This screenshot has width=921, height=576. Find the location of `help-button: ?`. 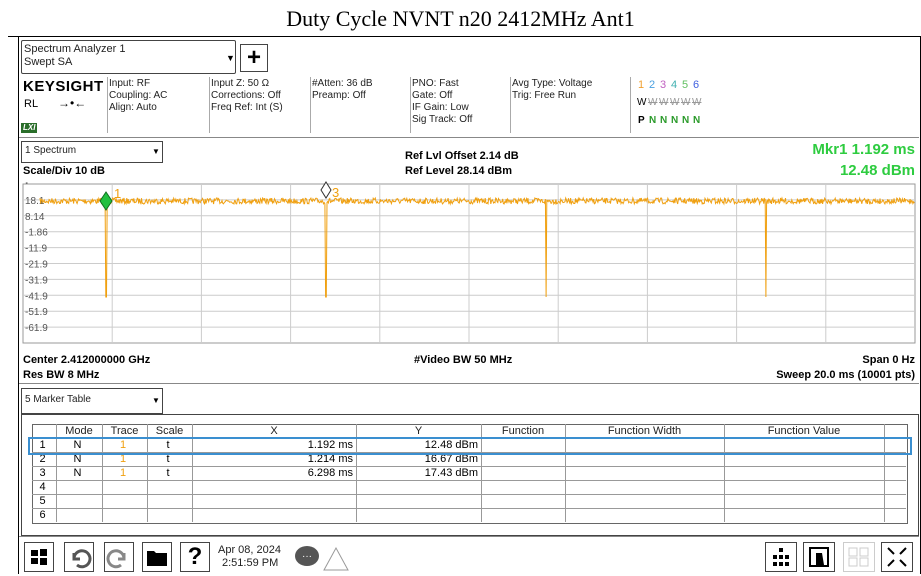

help-button: ? is located at coordinates (195, 557).